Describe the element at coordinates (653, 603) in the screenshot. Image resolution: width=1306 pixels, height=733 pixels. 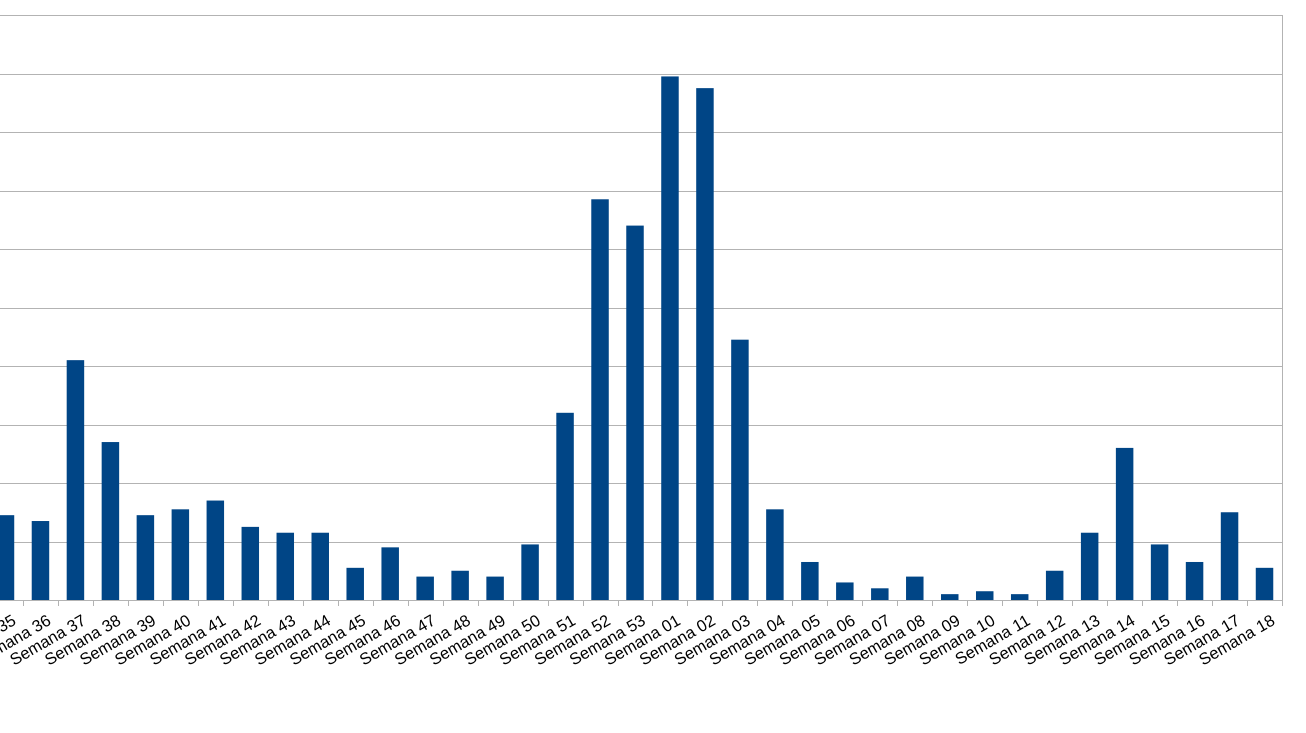
I see `x-axis` at that location.